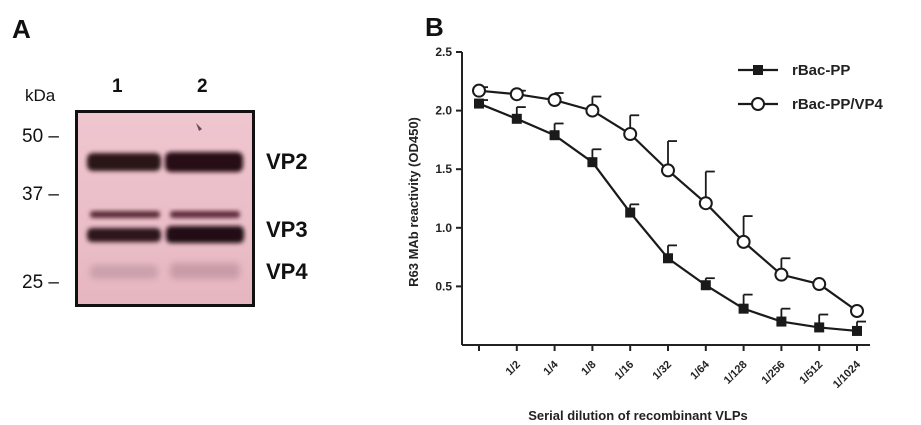 This screenshot has width=921, height=425. What do you see at coordinates (413, 202) in the screenshot?
I see `y-axis-label: R63 MAb reactivity (OD450)` at bounding box center [413, 202].